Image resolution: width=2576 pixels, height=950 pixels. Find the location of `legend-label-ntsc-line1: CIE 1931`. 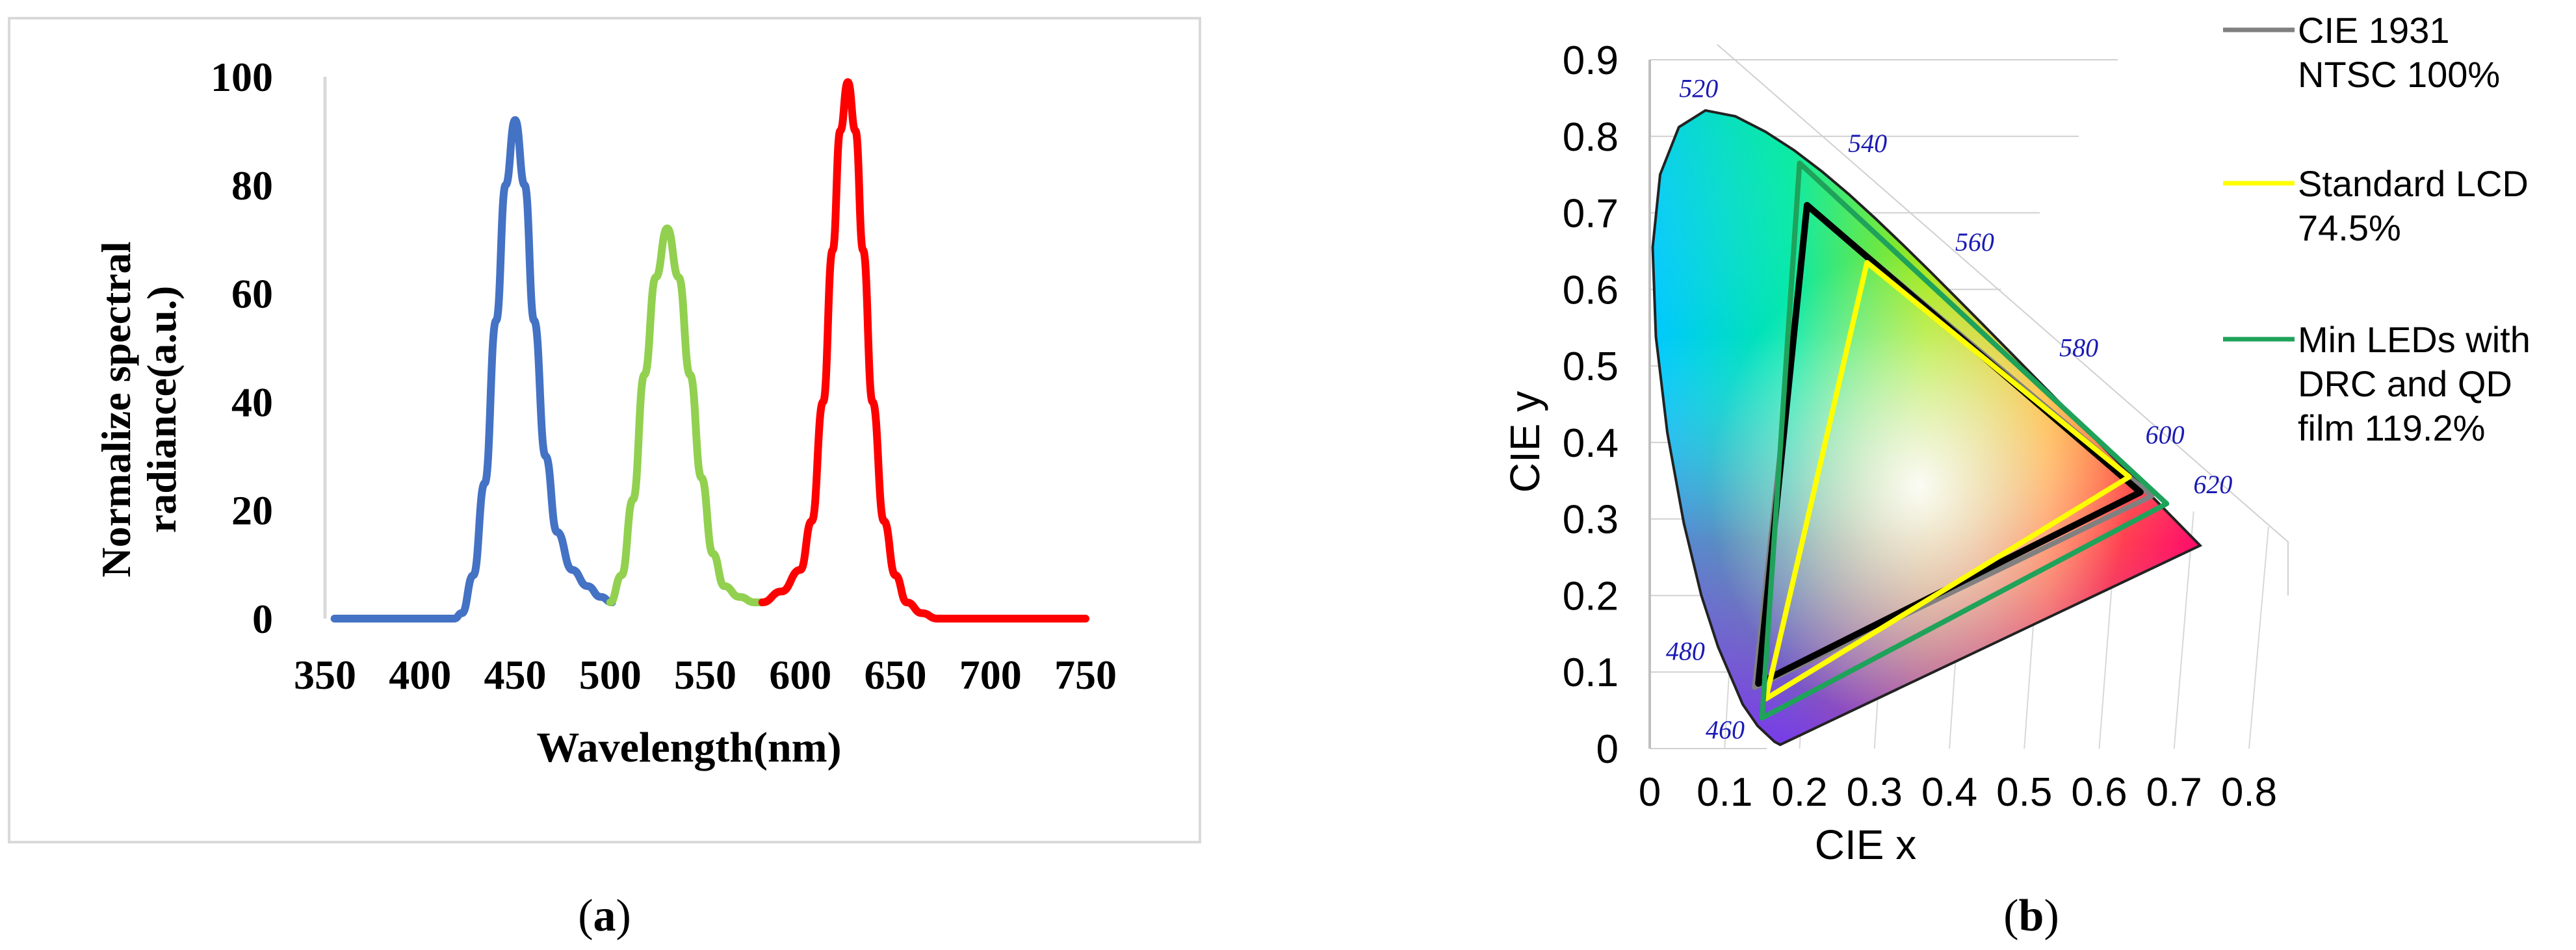

legend-label-ntsc-line1: CIE 1931 is located at coordinates (2374, 30).